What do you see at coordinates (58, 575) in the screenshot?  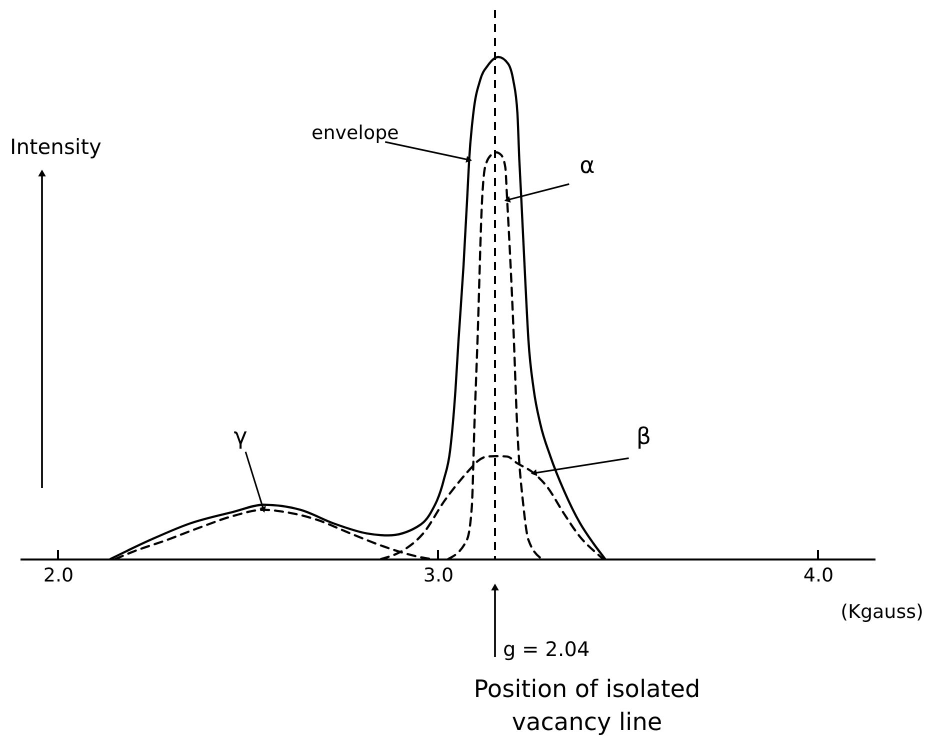 I see `x-tick-label: 2.0` at bounding box center [58, 575].